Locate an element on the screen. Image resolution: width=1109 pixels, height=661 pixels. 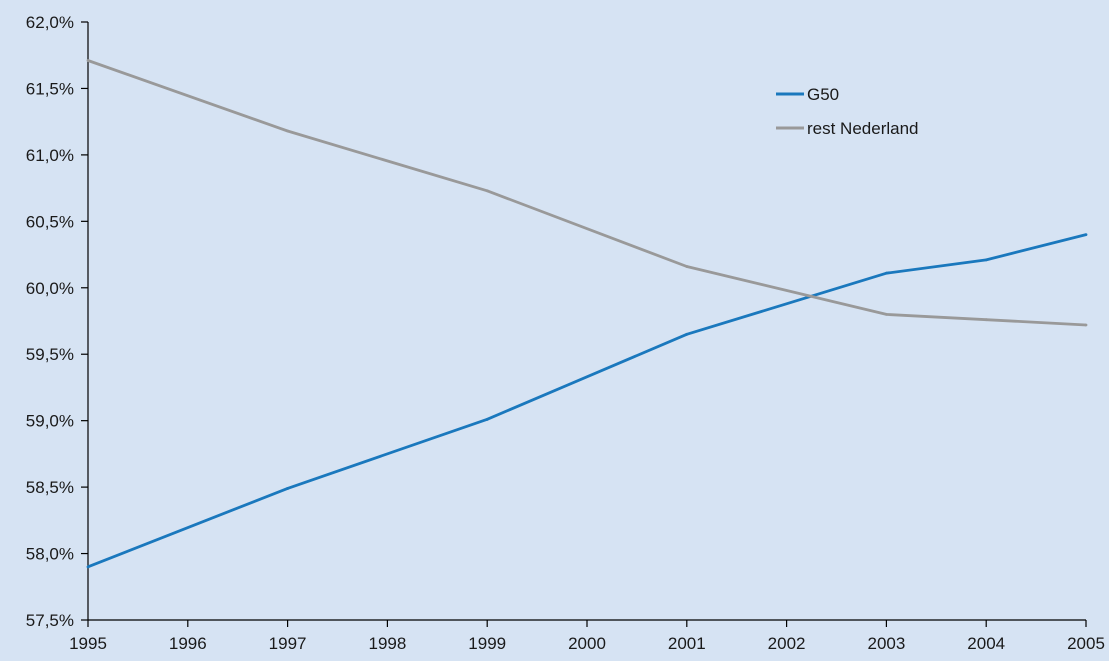
legend: G50 rest Nederland is located at coordinates (847, 111).